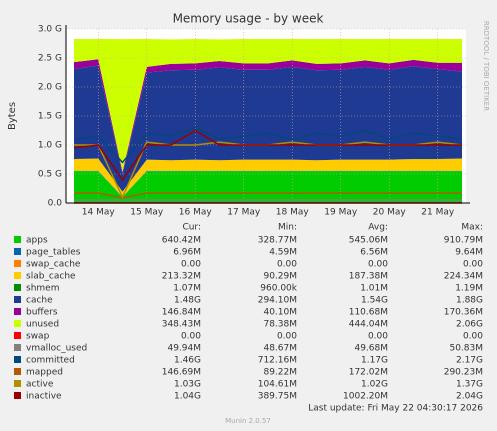 Image resolution: width=497 pixels, height=431 pixels. What do you see at coordinates (40, 385) in the screenshot?
I see `legend-label: active` at bounding box center [40, 385].